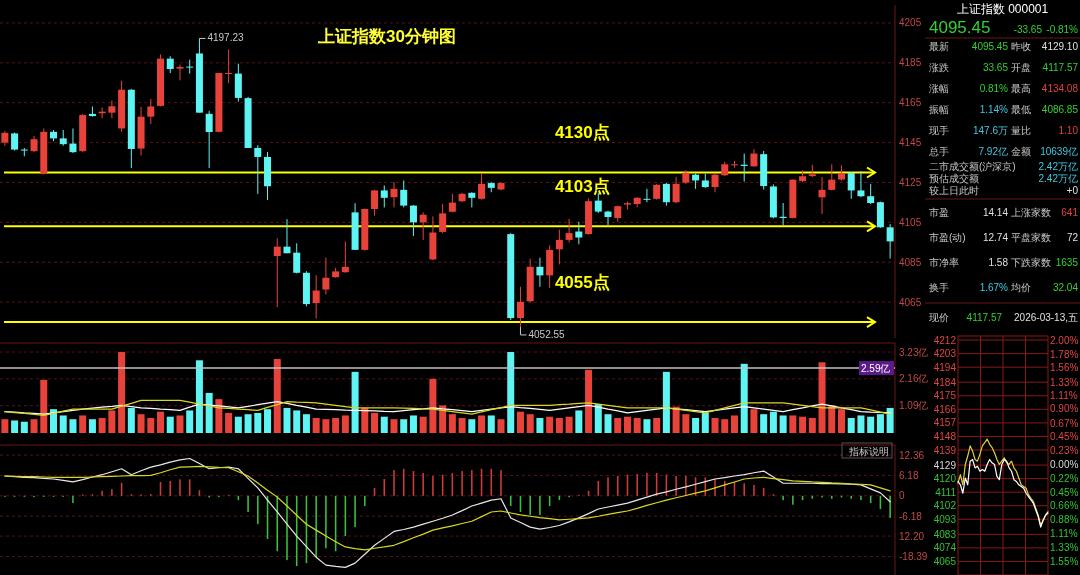 The height and width of the screenshot is (575, 1080). I want to click on line-series, so click(447, 508).